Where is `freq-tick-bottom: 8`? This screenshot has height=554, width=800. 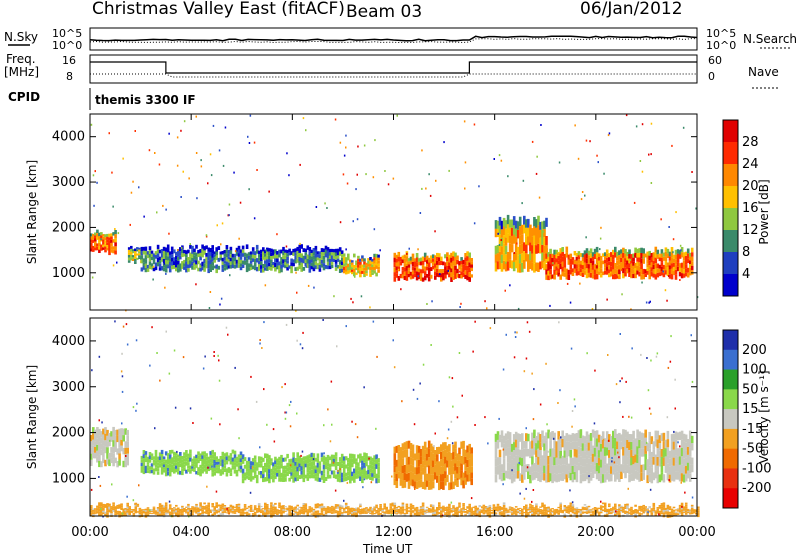
freq-tick-bottom: 8 is located at coordinates (69, 76).